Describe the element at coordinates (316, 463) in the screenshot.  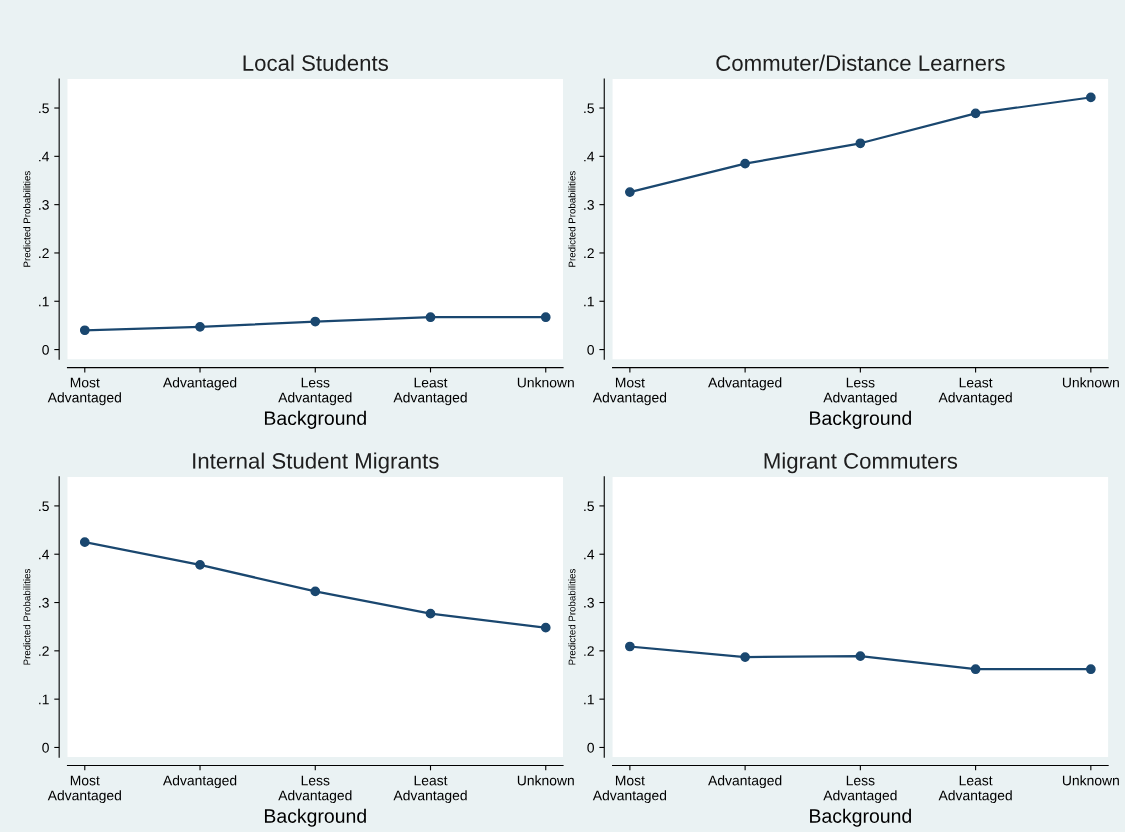
I see `chart-title: Internal Student Migrants` at that location.